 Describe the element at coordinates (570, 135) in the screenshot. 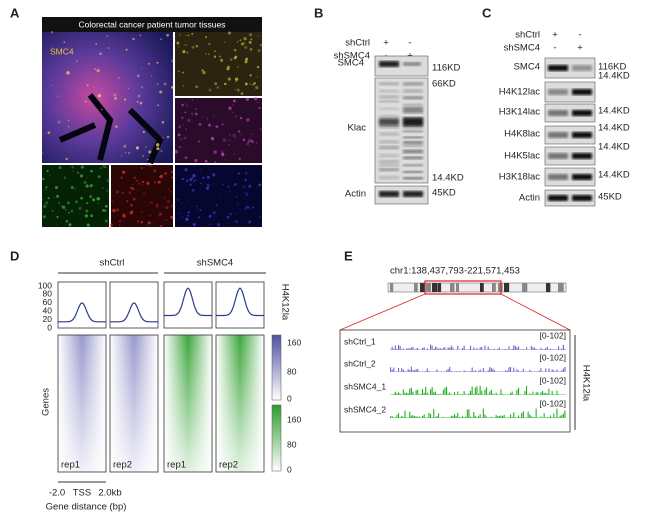

I see `blot` at that location.